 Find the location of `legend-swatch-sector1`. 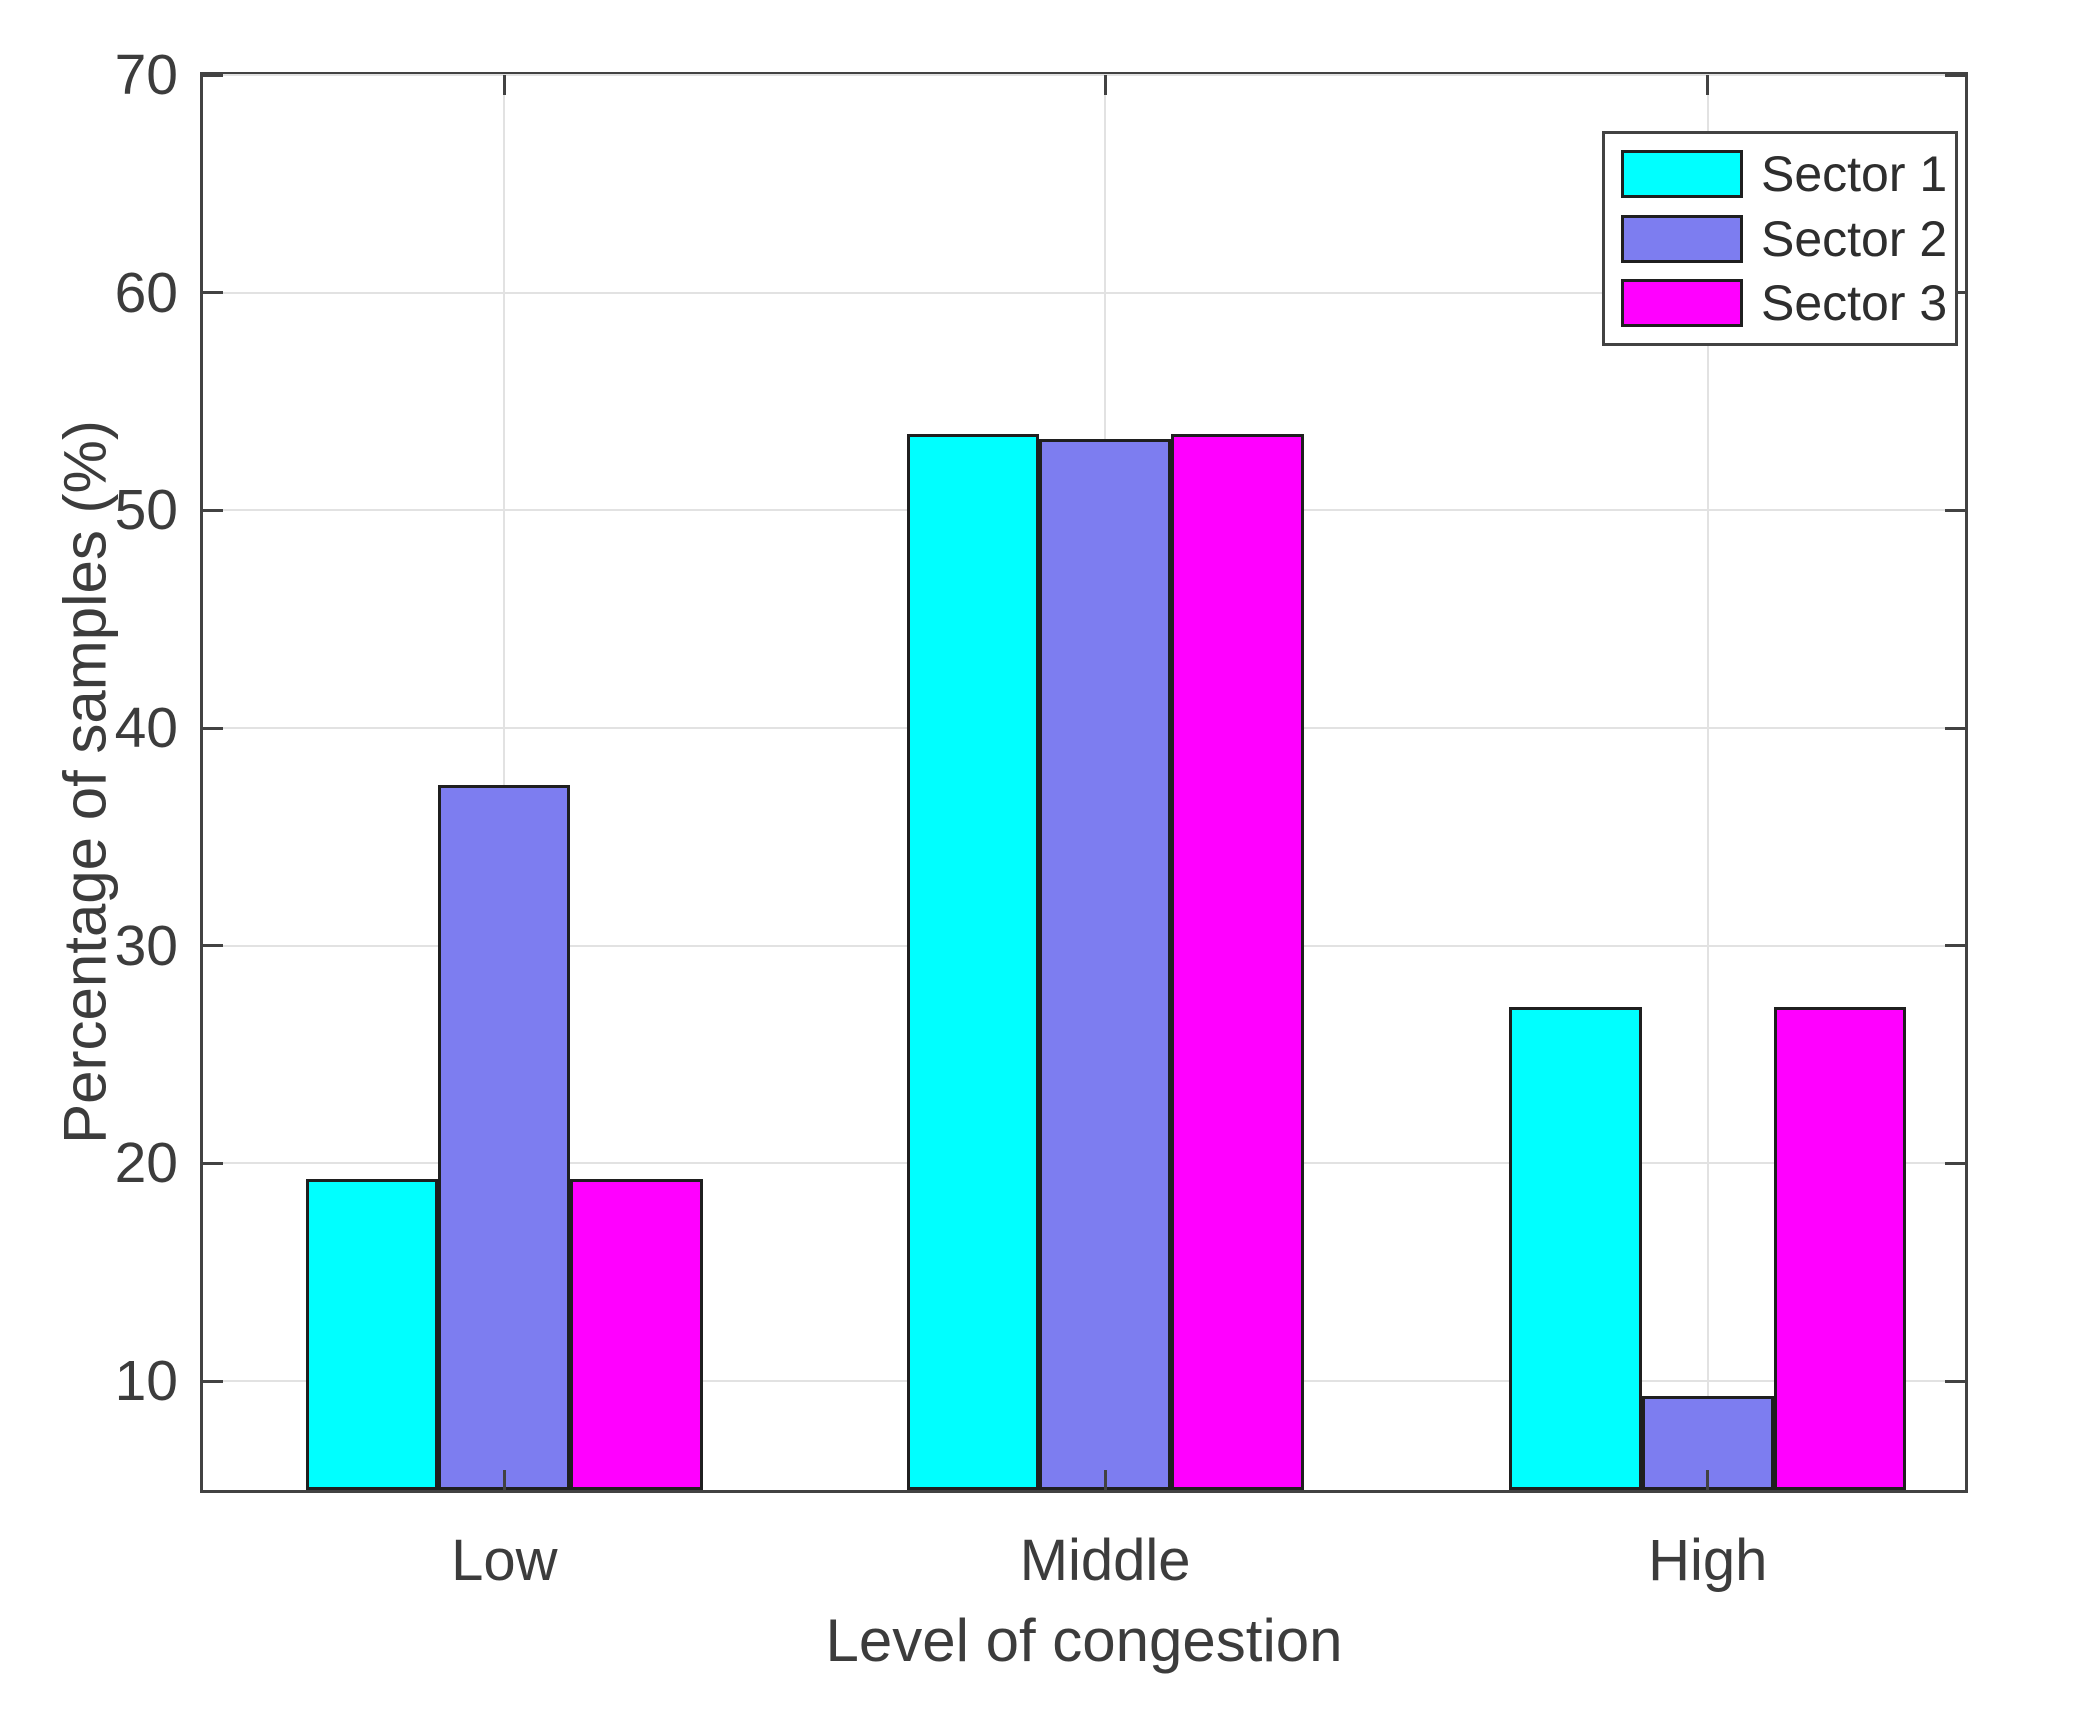

legend-swatch-sector1 is located at coordinates (1682, 173).